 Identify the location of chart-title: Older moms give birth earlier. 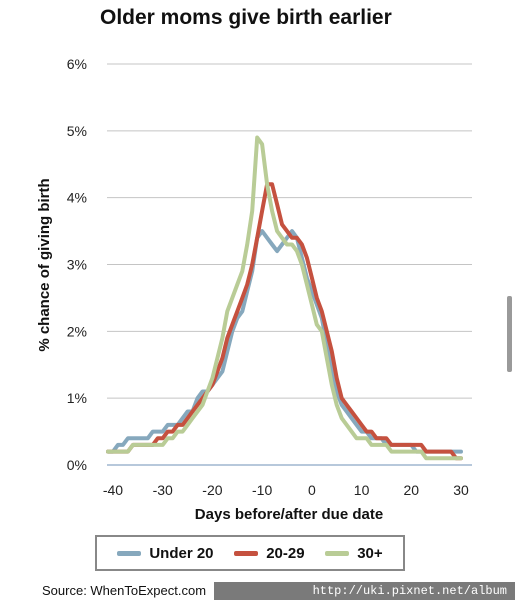
(246, 17).